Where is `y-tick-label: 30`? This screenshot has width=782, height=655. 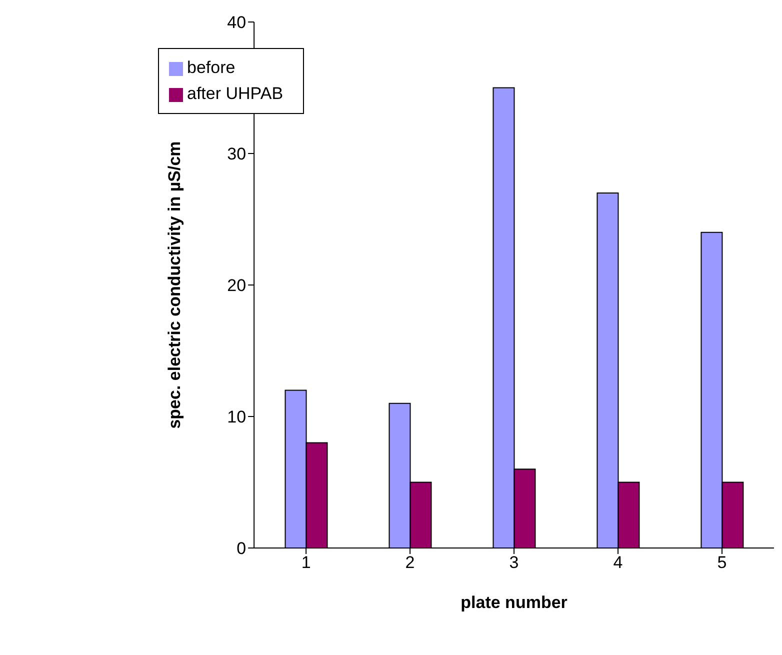
y-tick-label: 30 is located at coordinates (236, 154).